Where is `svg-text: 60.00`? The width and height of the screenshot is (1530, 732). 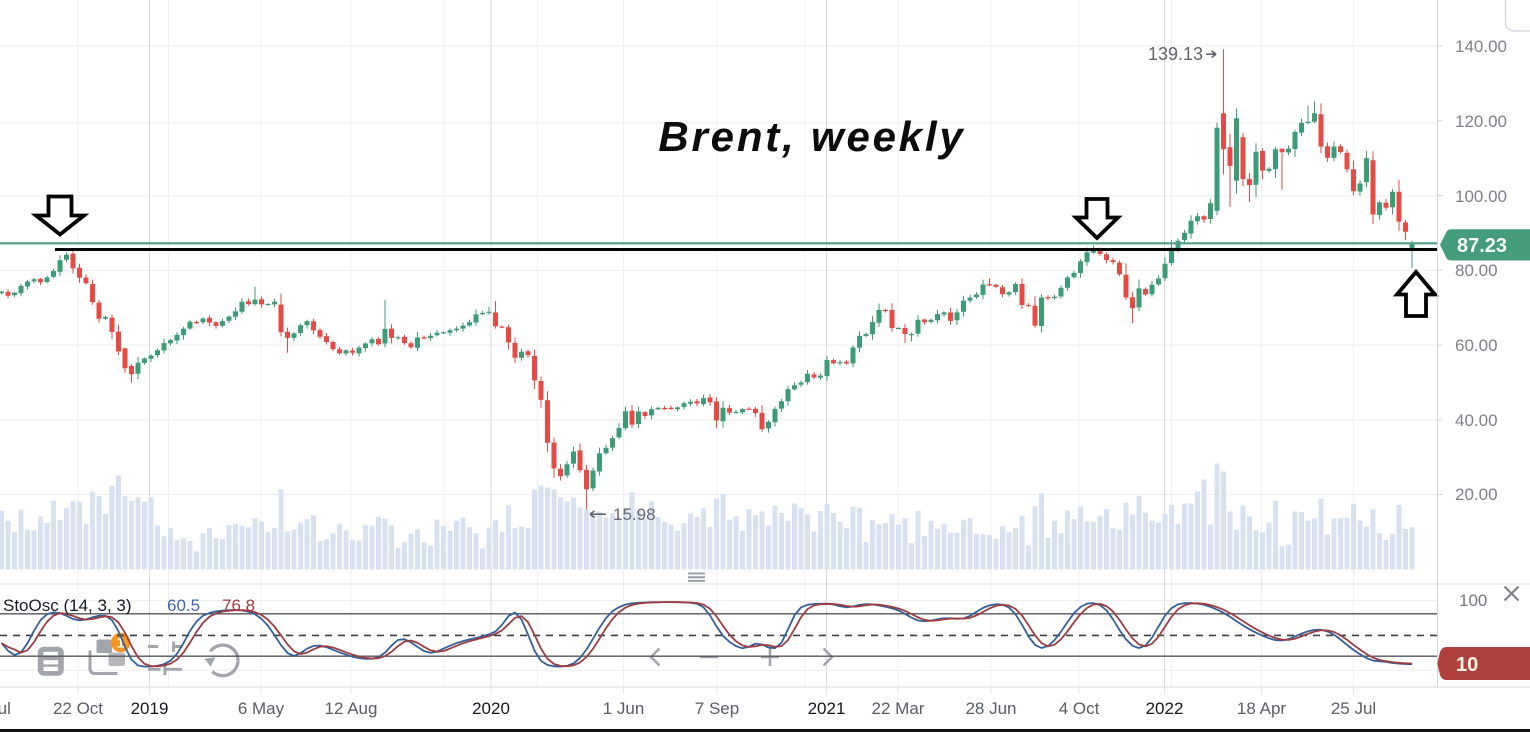 svg-text: 60.00 is located at coordinates (1476, 345).